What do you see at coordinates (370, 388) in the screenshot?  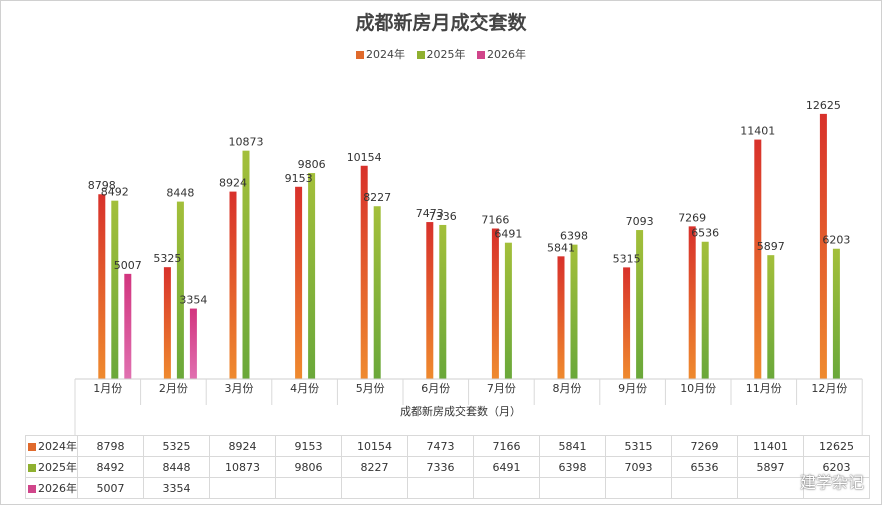 I see `x-tick-label: 5月份` at bounding box center [370, 388].